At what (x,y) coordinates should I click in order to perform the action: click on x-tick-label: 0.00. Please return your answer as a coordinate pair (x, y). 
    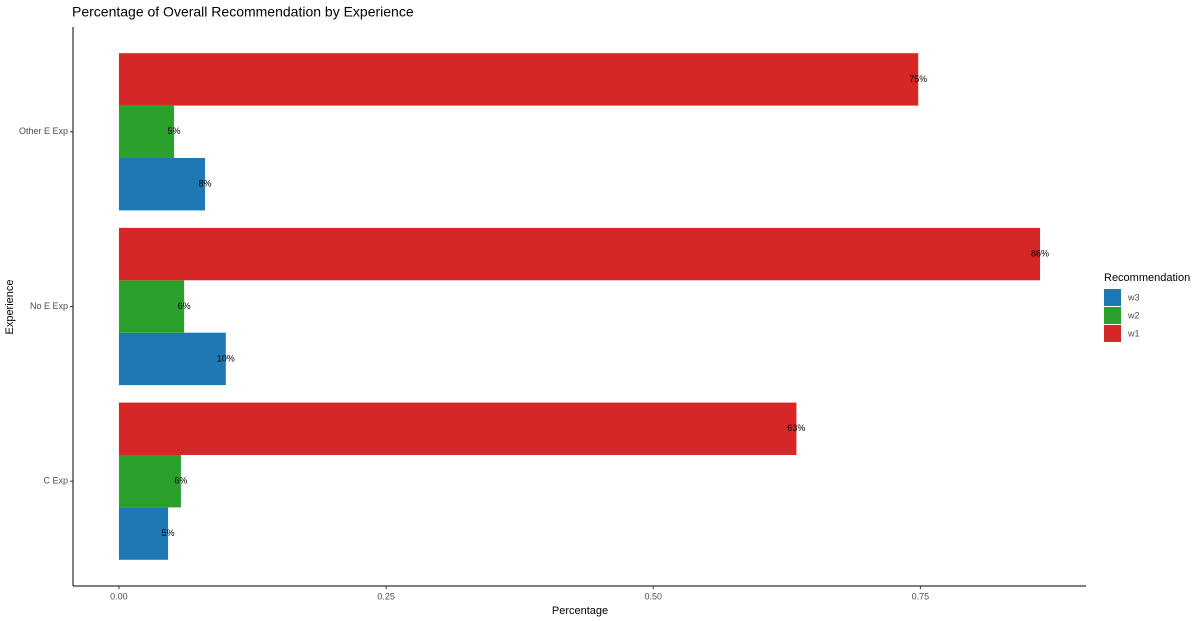
    Looking at the image, I should click on (119, 596).